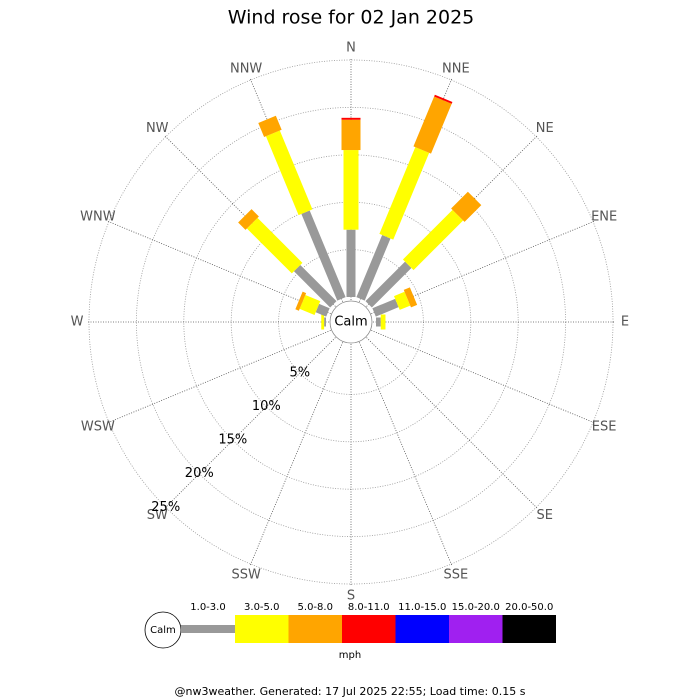  I want to click on legend-label: 5.0-8.0, so click(315, 607).